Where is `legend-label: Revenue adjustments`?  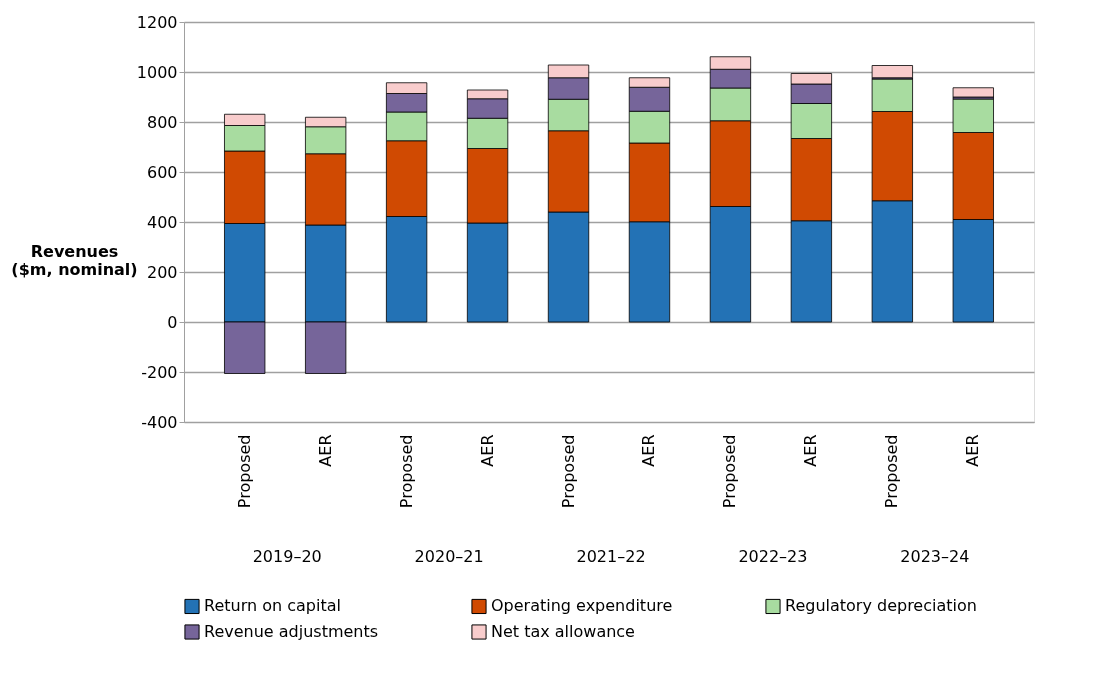 legend-label: Revenue adjustments is located at coordinates (291, 631).